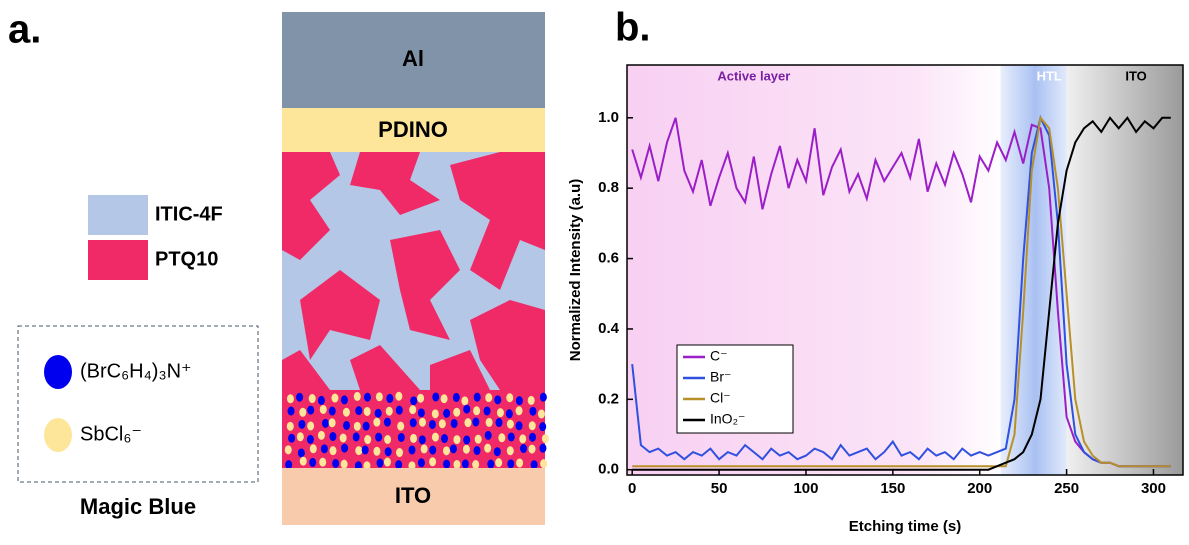 This screenshot has width=1189, height=545. Describe the element at coordinates (1124, 270) in the screenshot. I see `region-ito` at that location.